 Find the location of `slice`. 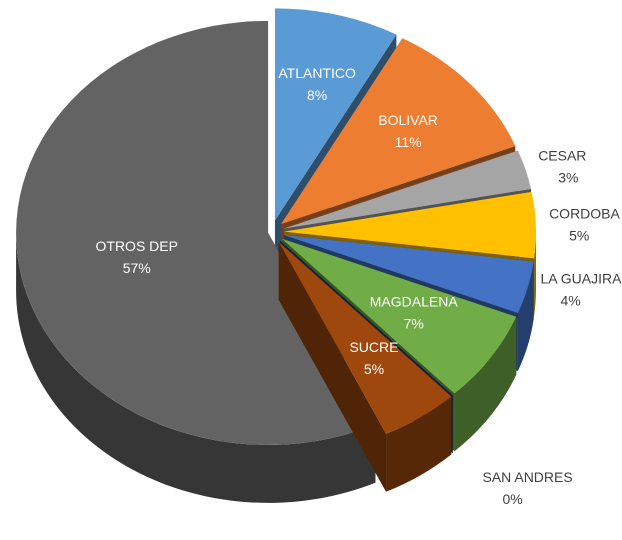

slice is located at coordinates (365, 366).